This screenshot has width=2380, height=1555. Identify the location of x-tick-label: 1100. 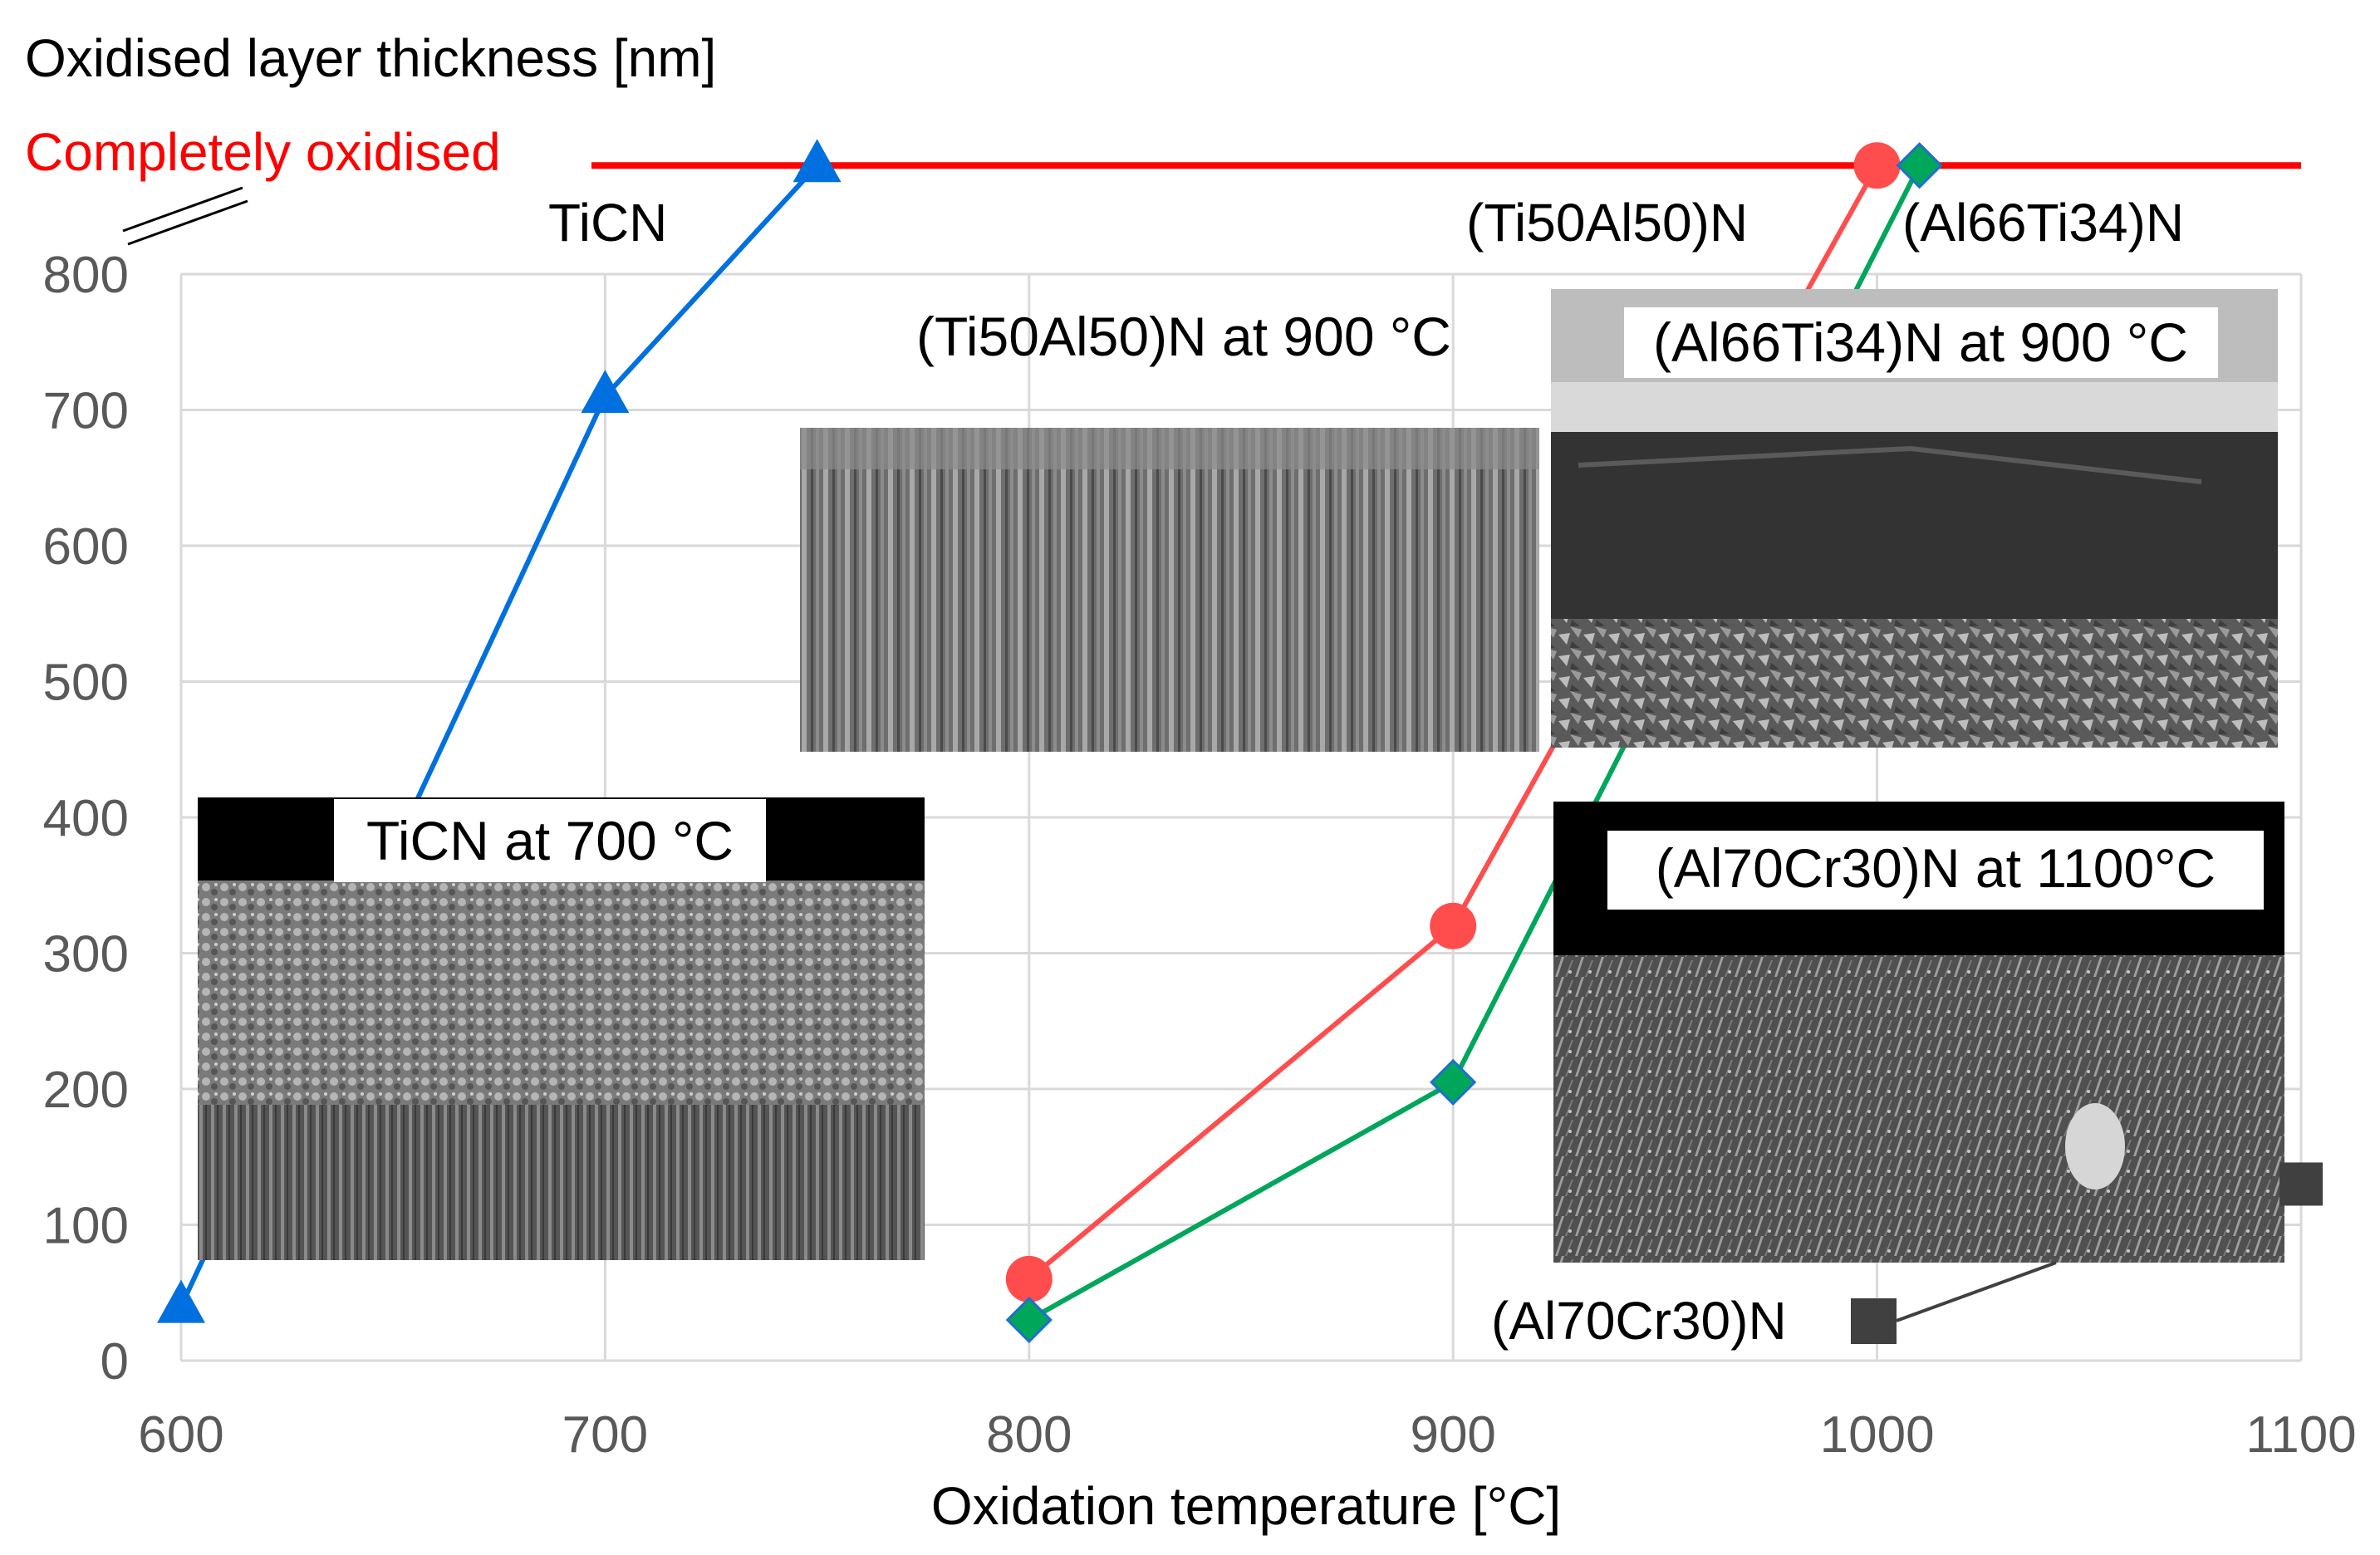
(2300, 1435).